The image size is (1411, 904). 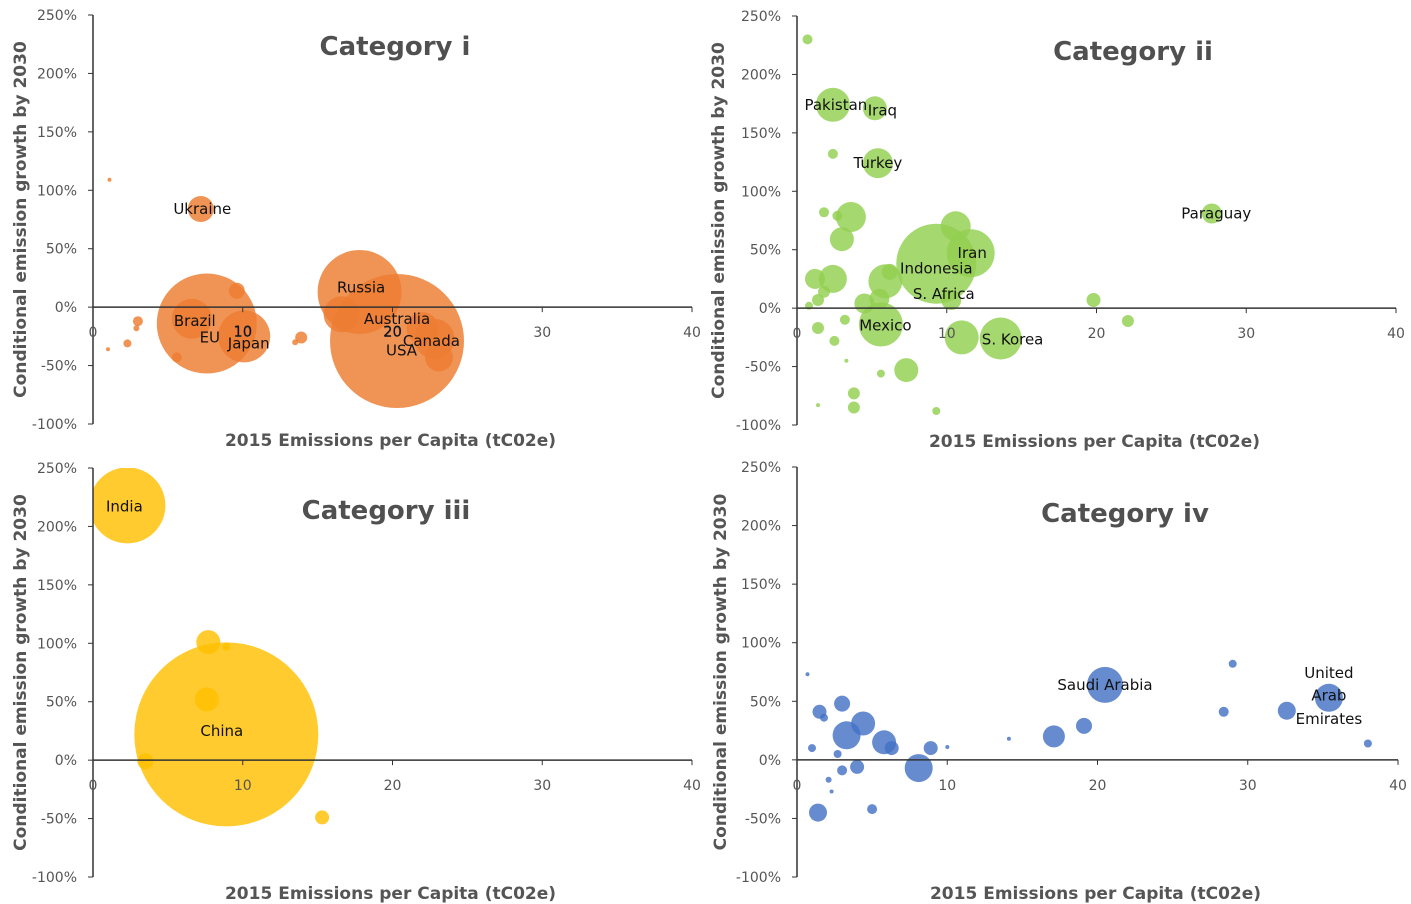 I want to click on cat1-annotation-7: 20, so click(x=392, y=332).